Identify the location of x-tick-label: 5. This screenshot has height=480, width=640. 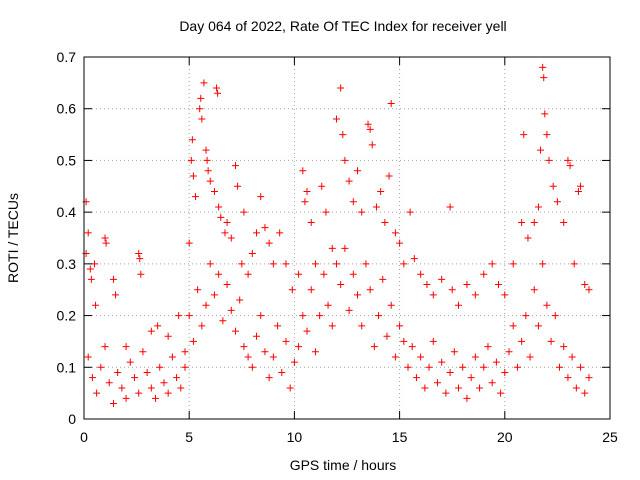
(189, 437).